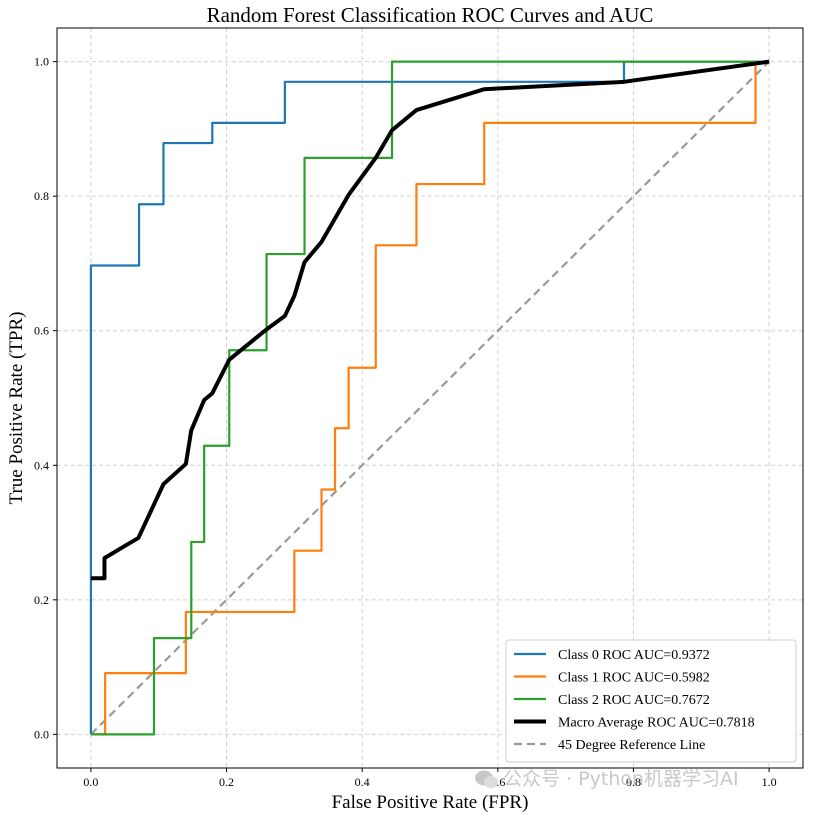 This screenshot has width=813, height=819. Describe the element at coordinates (621, 779) in the screenshot. I see `watermark-text: 公众号 · Python机器学习AI` at that location.